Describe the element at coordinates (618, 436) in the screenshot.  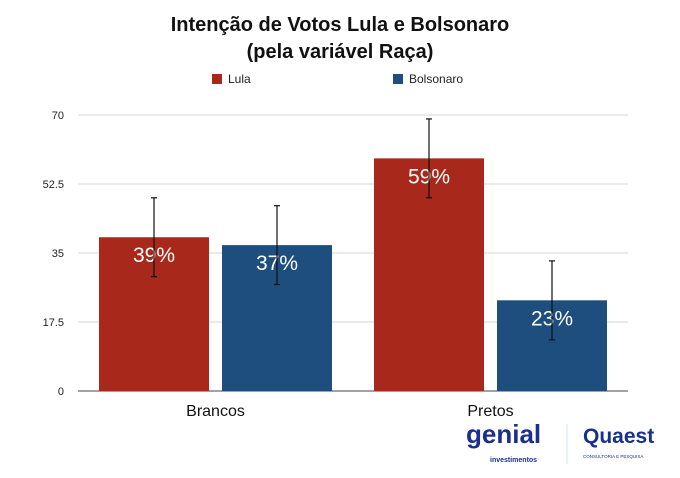
I see `quaest-logo: Quaest` at that location.